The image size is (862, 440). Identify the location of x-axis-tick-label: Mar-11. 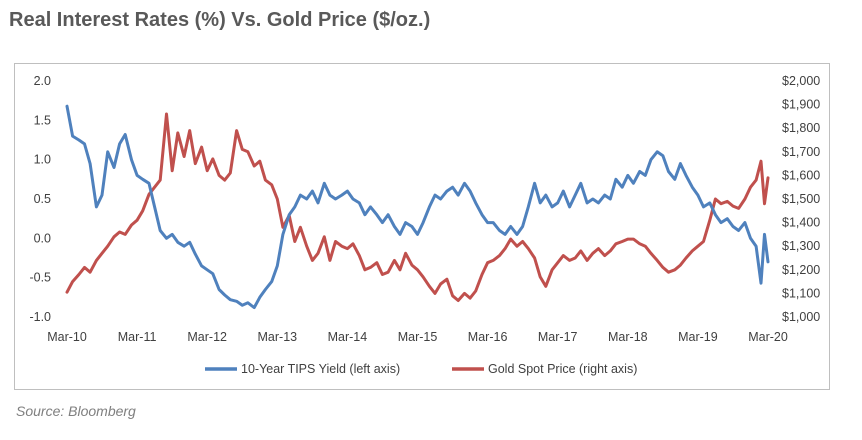
(137, 337).